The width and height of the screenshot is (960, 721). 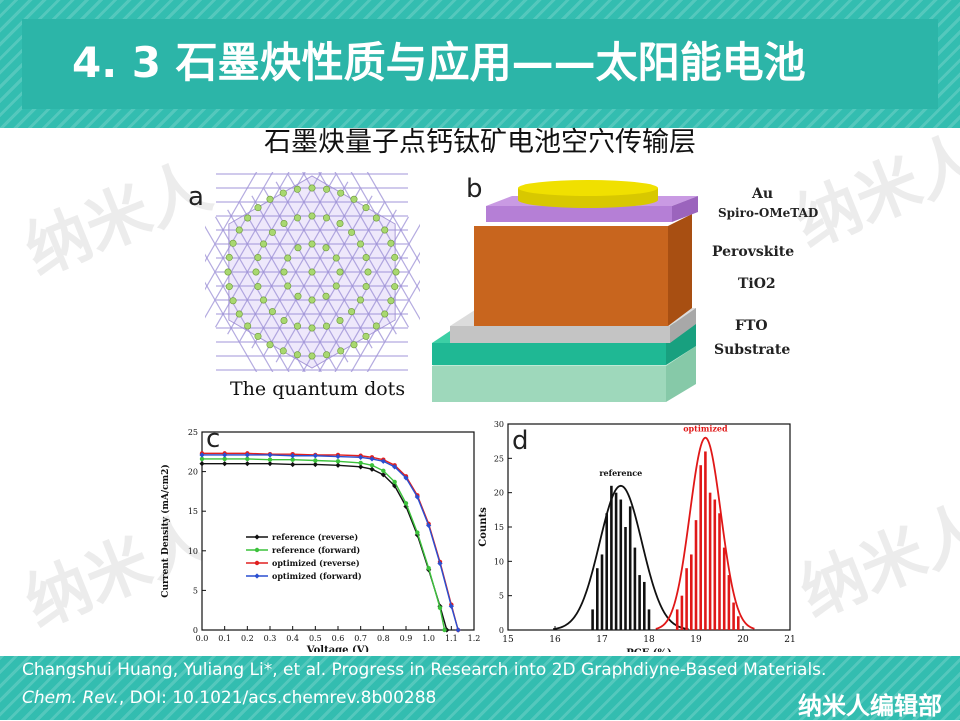 I want to click on doi-text: , DOI: 10.1021/acs.chemrev.8b00288, so click(x=277, y=698).